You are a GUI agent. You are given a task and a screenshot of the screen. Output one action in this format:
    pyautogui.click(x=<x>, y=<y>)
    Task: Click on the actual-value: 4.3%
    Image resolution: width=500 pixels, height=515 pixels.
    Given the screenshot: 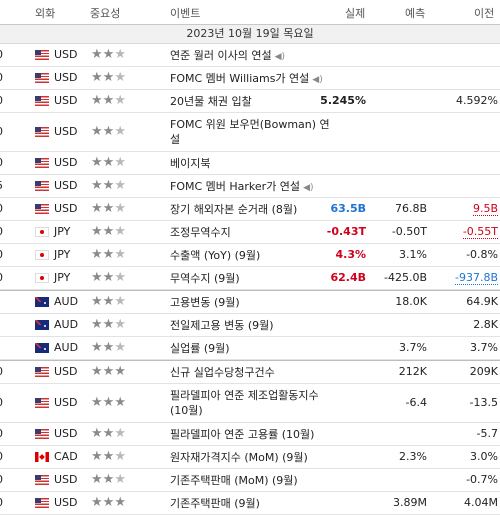 What is the action you would take?
    pyautogui.click(x=350, y=254)
    